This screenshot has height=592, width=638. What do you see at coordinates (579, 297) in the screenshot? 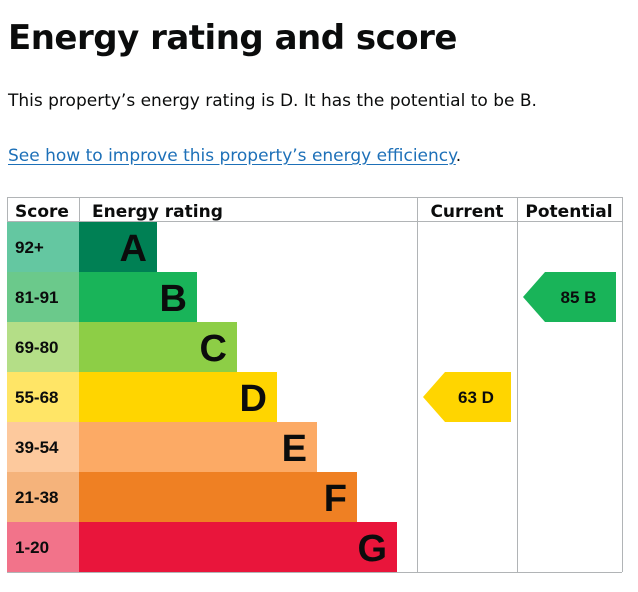
I see `potential-rating-arrow-label: 85 B` at bounding box center [579, 297].